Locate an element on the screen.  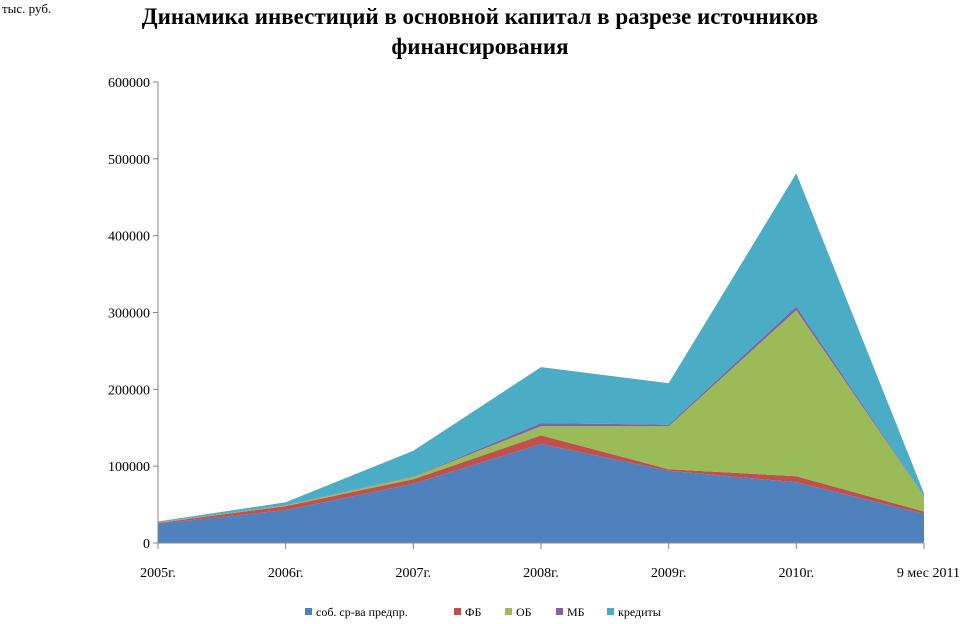
legend-label: ОБ is located at coordinates (524, 612).